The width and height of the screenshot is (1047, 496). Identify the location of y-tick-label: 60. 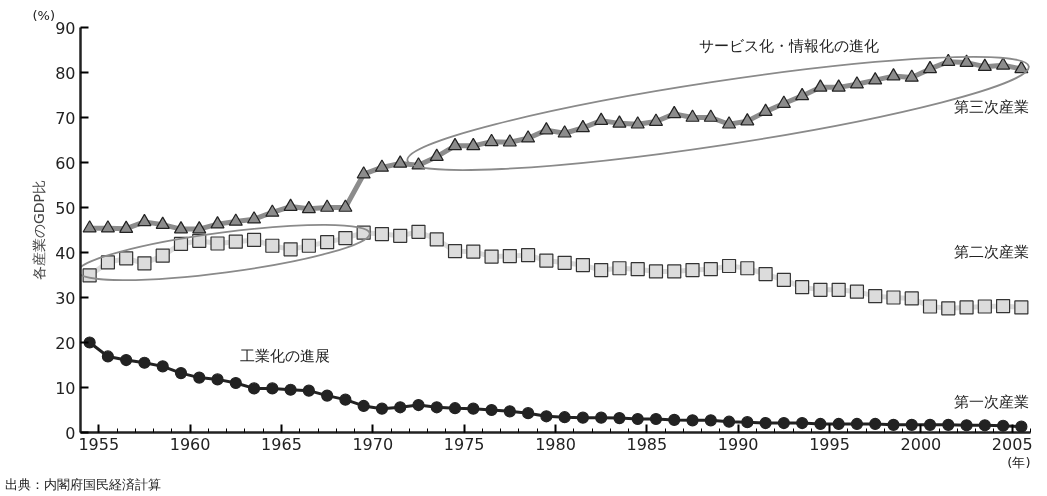
(65, 163).